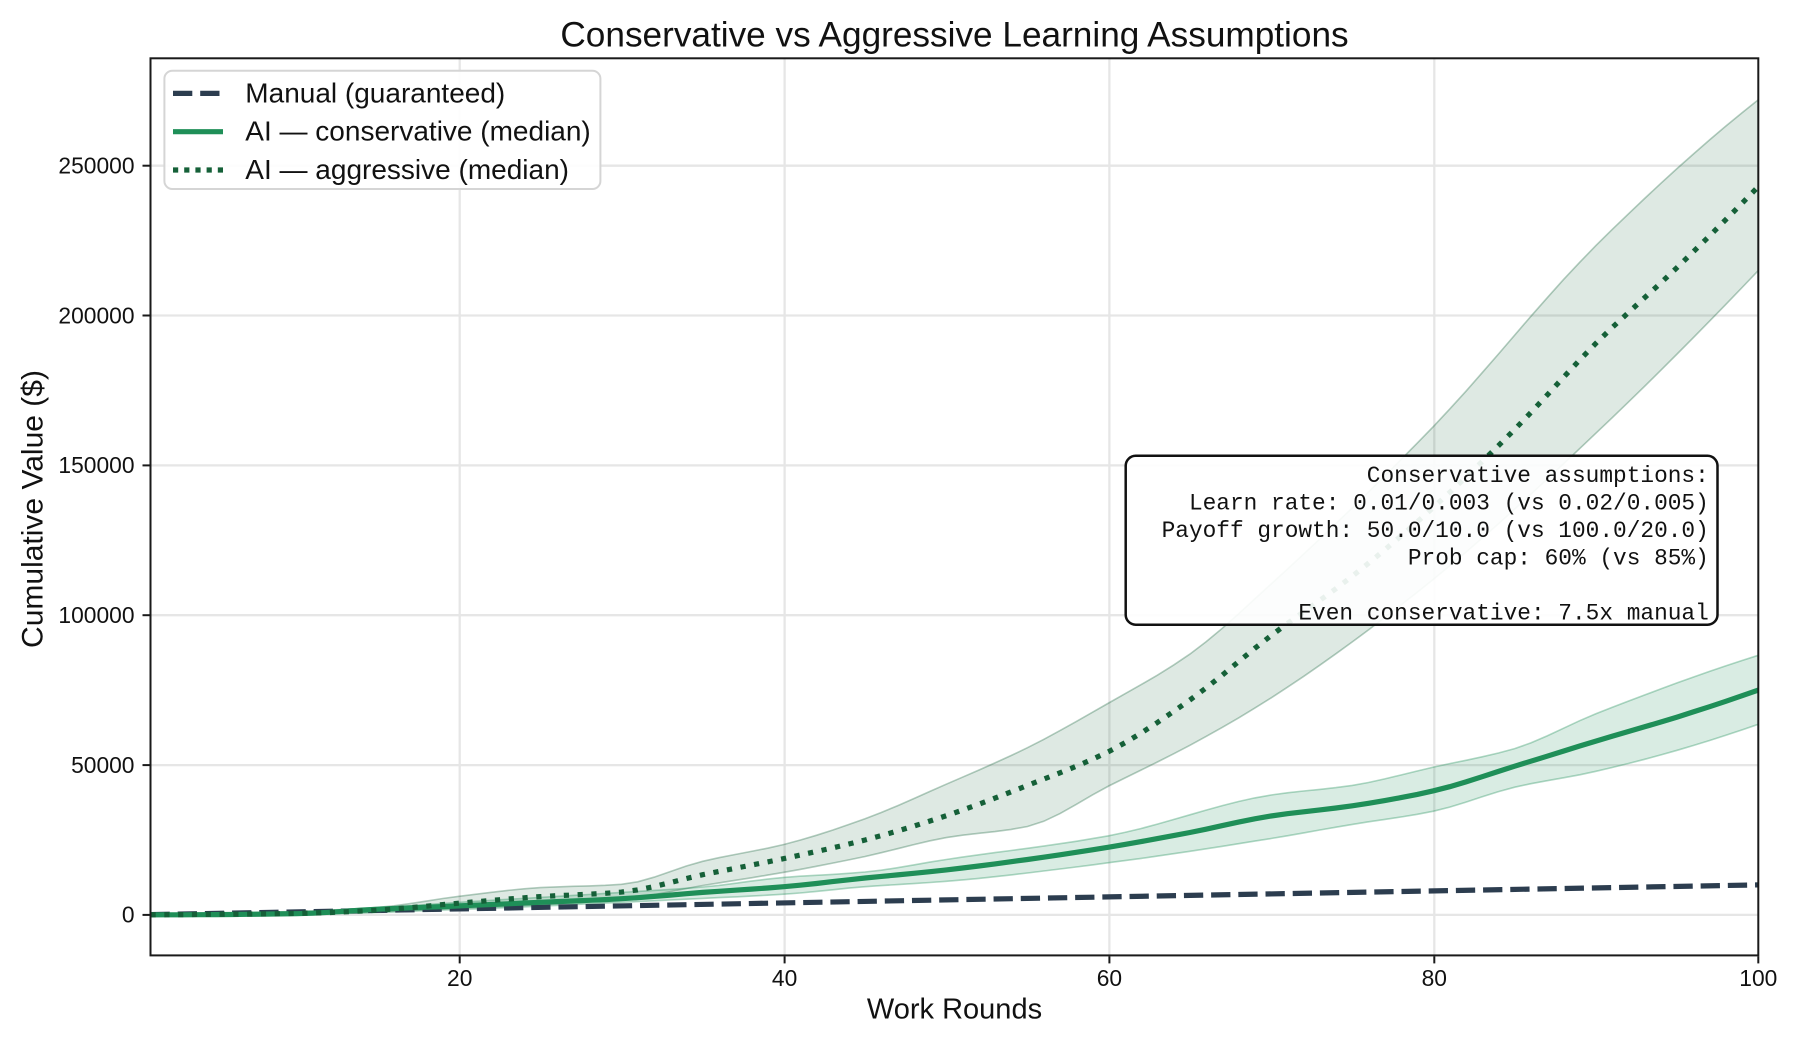  What do you see at coordinates (1434, 978) in the screenshot?
I see `svg-text: 80` at bounding box center [1434, 978].